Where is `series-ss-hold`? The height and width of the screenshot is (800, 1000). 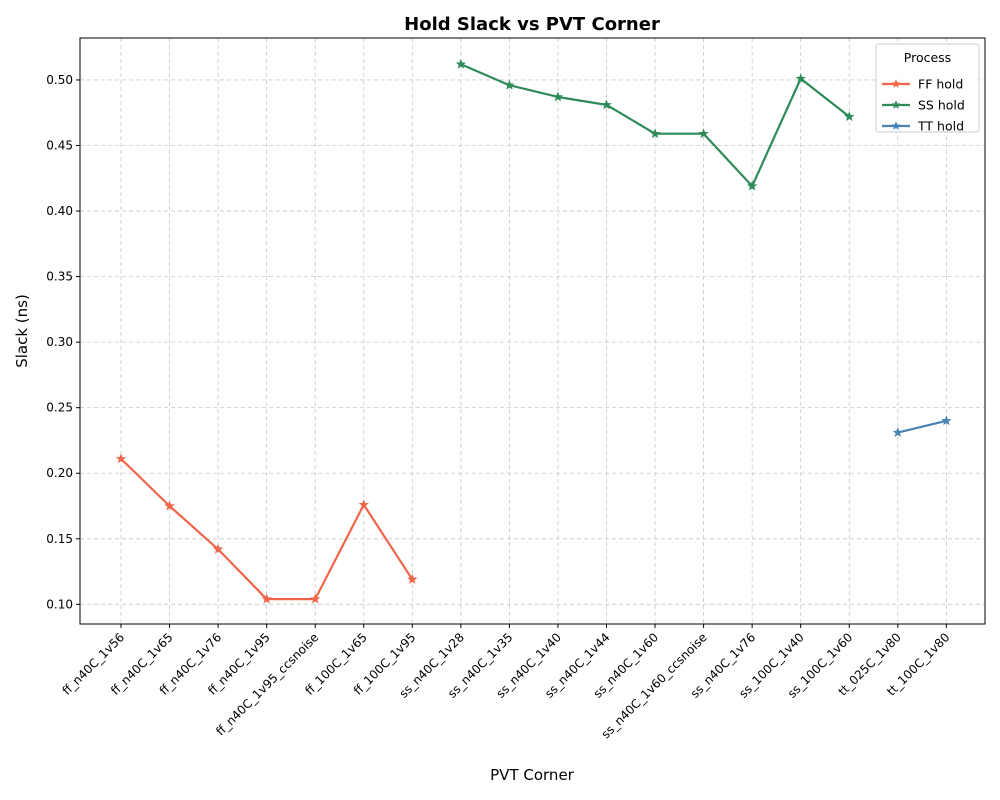
series-ss-hold is located at coordinates (655, 124).